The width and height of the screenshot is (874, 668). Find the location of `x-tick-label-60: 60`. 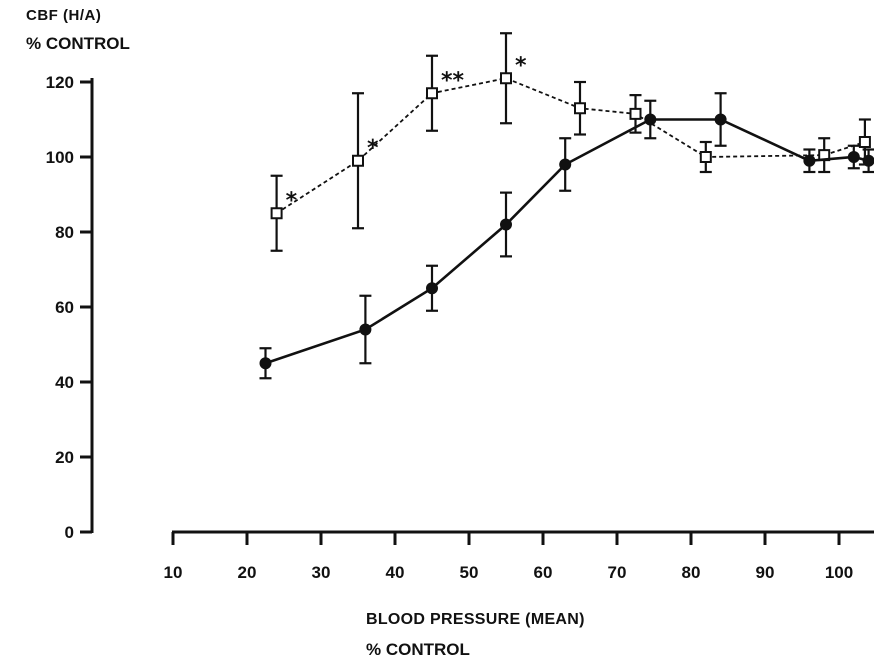

x-tick-label-60: 60 is located at coordinates (543, 572).